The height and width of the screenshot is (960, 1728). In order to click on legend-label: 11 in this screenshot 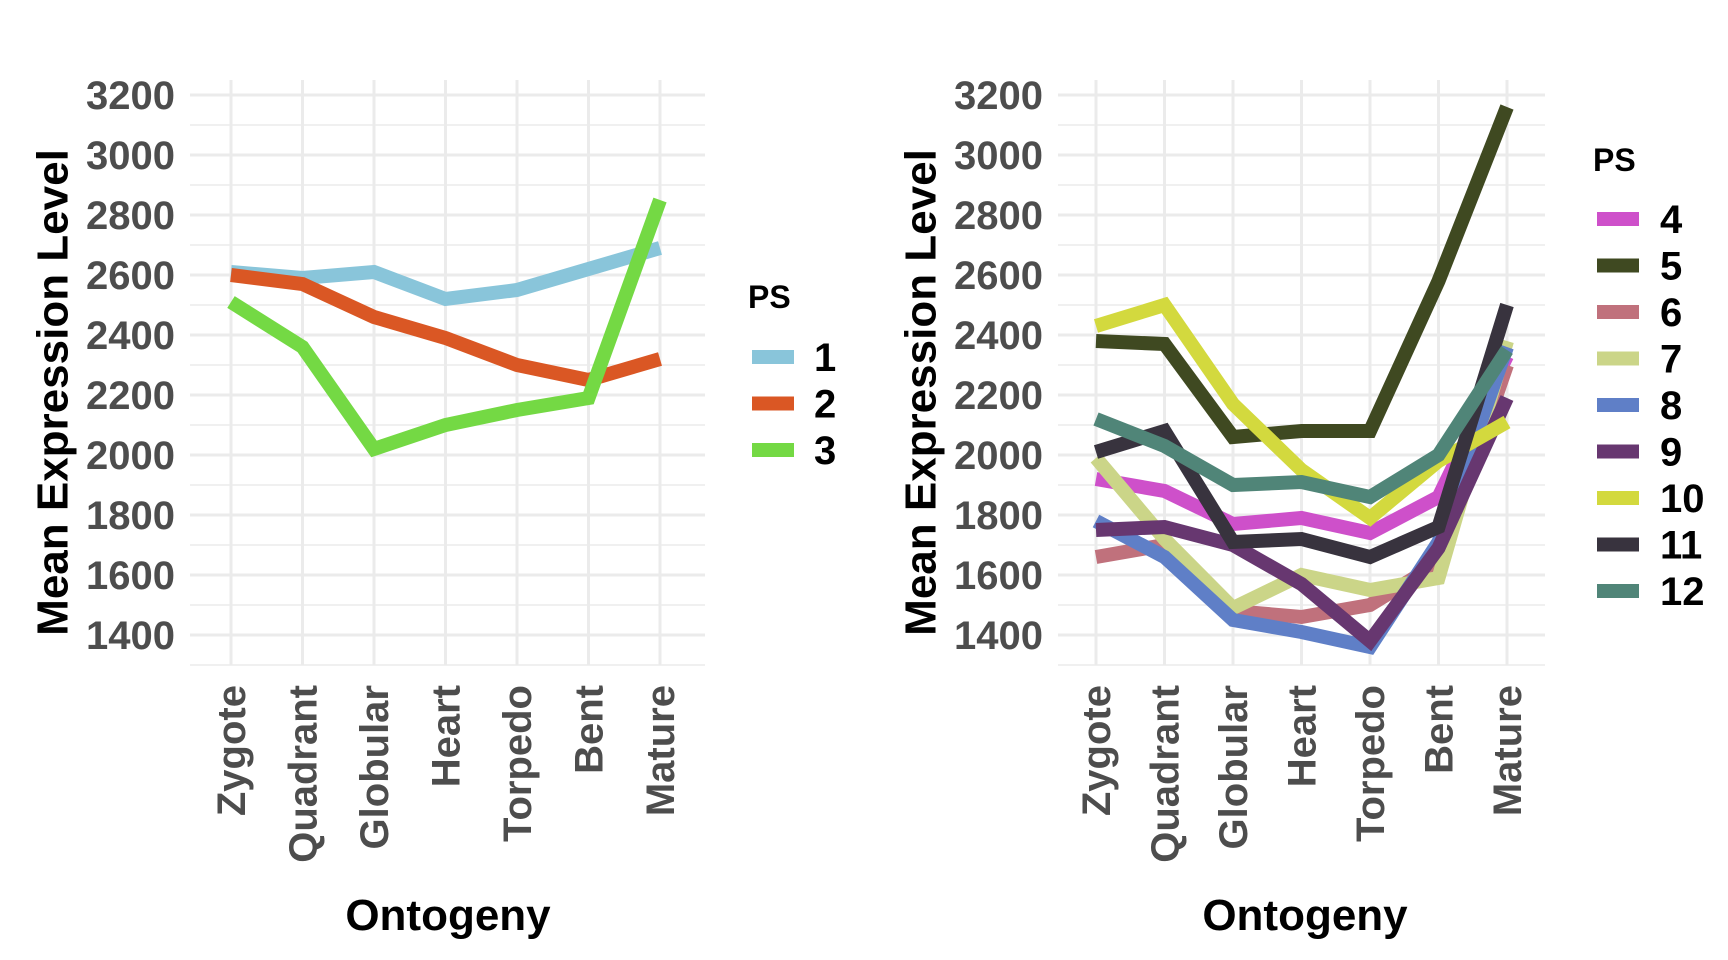, I will do `click(1681, 546)`.